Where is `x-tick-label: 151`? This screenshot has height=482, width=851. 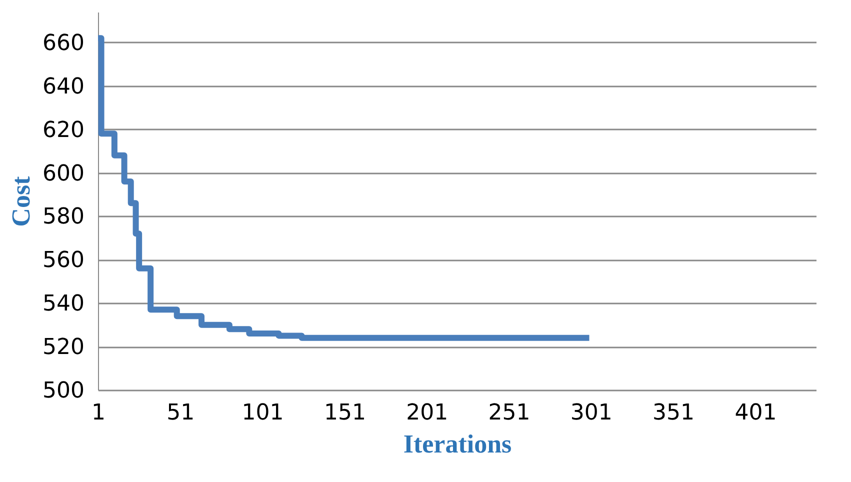
x-tick-label: 151 is located at coordinates (345, 413).